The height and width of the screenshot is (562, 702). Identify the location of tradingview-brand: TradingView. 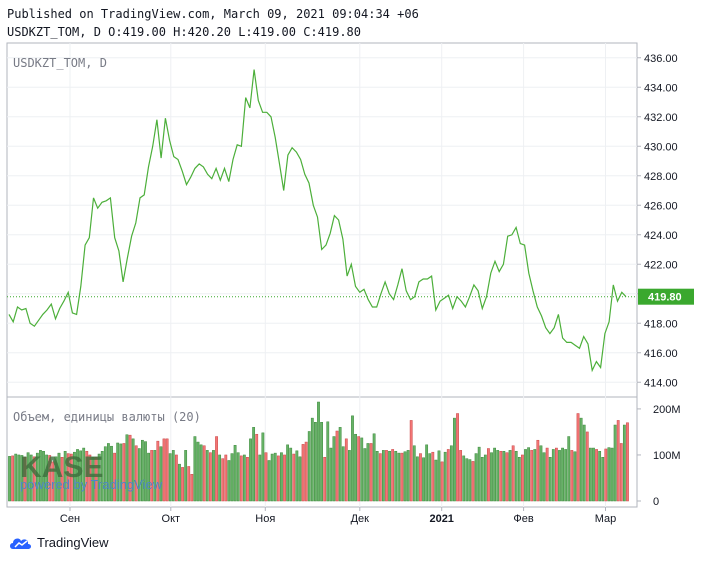
(59, 542).